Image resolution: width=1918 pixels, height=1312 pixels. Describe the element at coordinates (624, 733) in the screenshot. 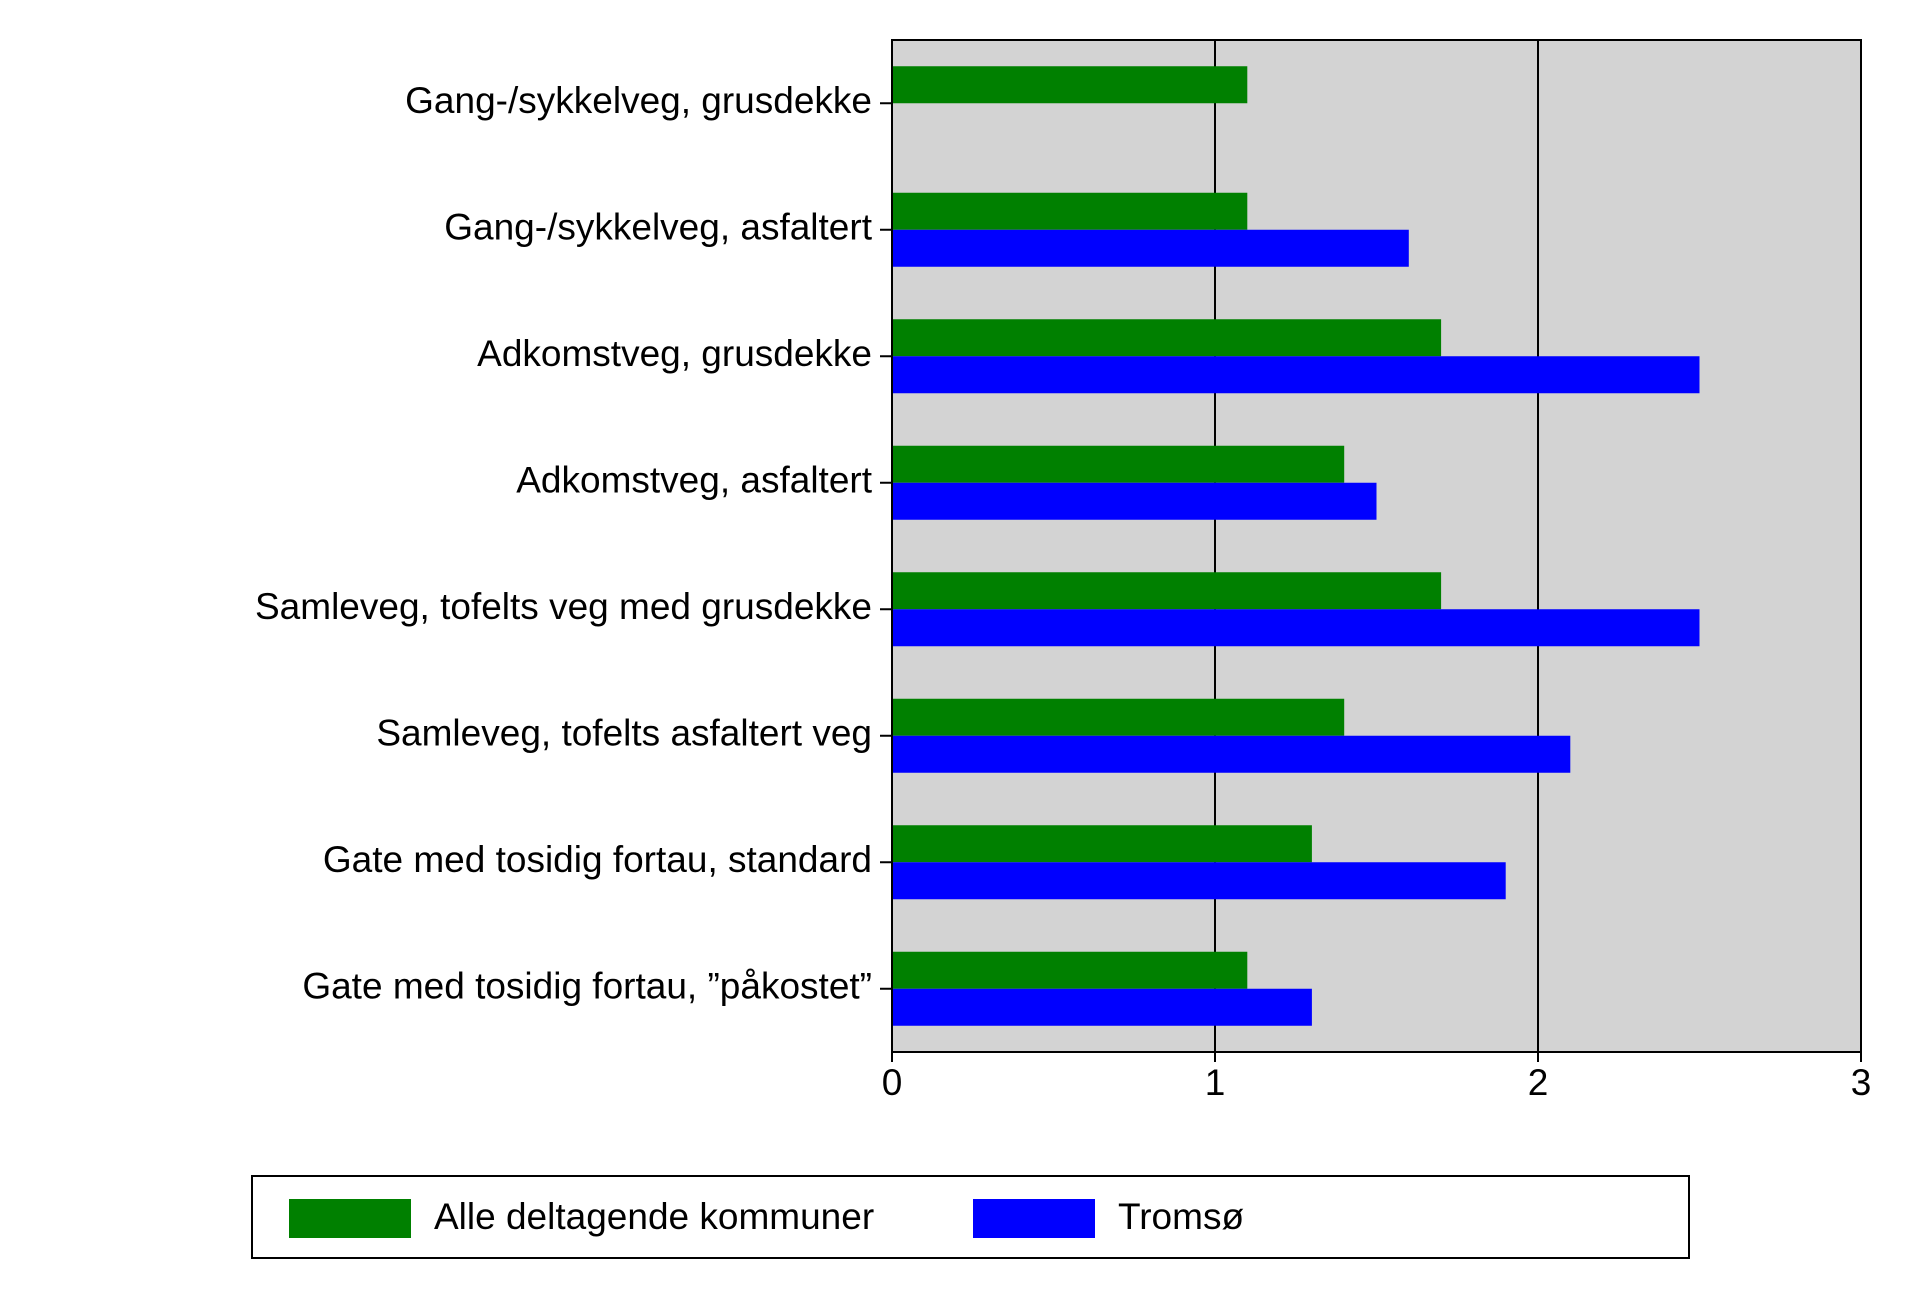

I see `y-tick-label: Samleveg, tofelts asfaltert veg` at that location.